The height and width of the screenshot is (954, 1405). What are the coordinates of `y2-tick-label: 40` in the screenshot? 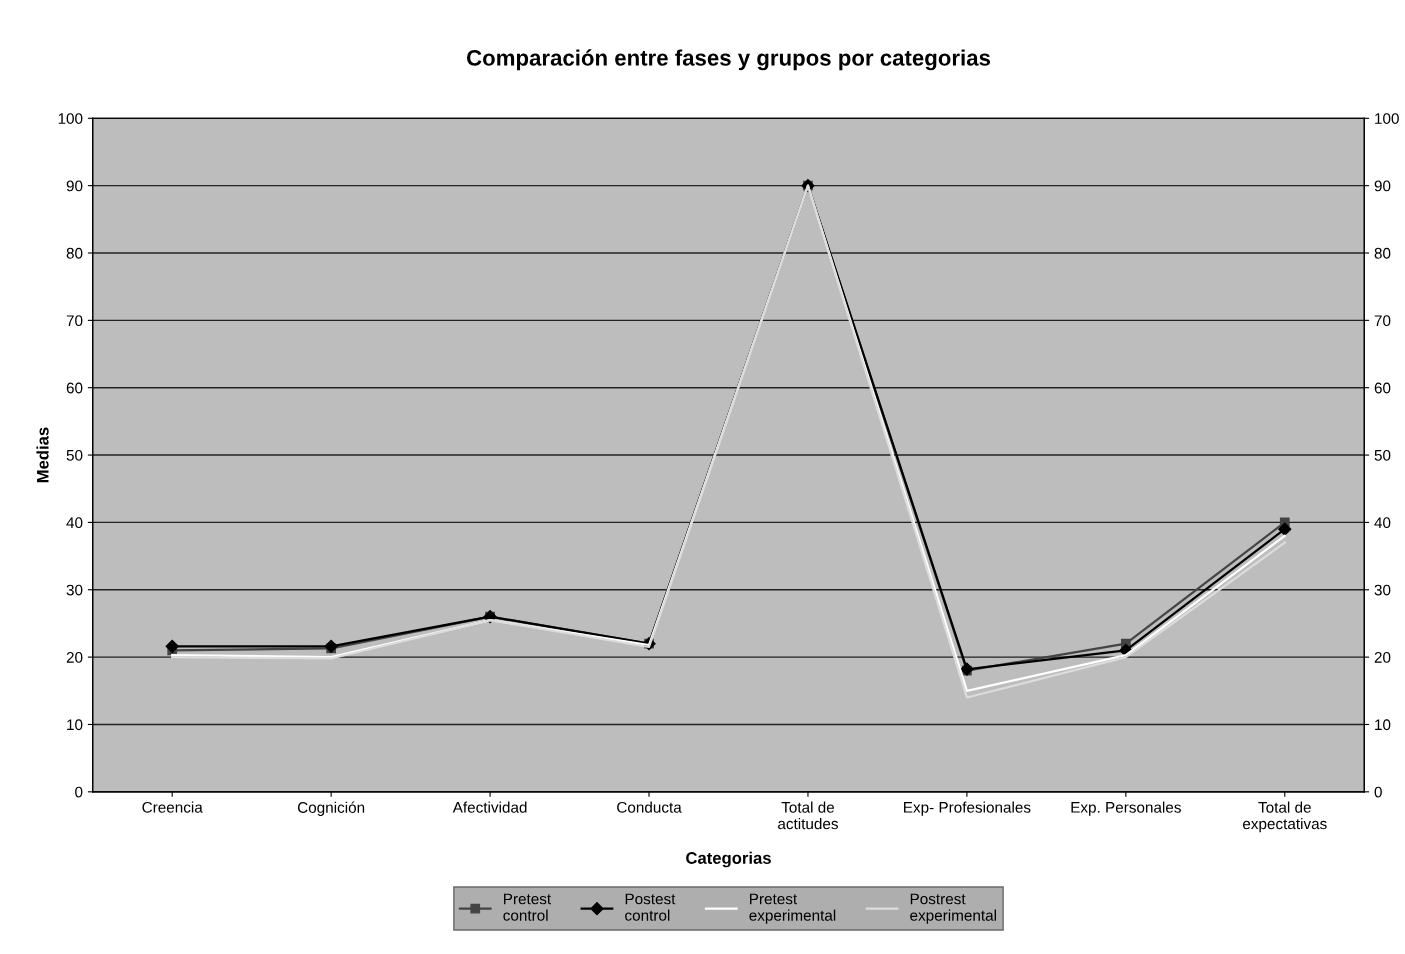 It's located at (1382, 523).